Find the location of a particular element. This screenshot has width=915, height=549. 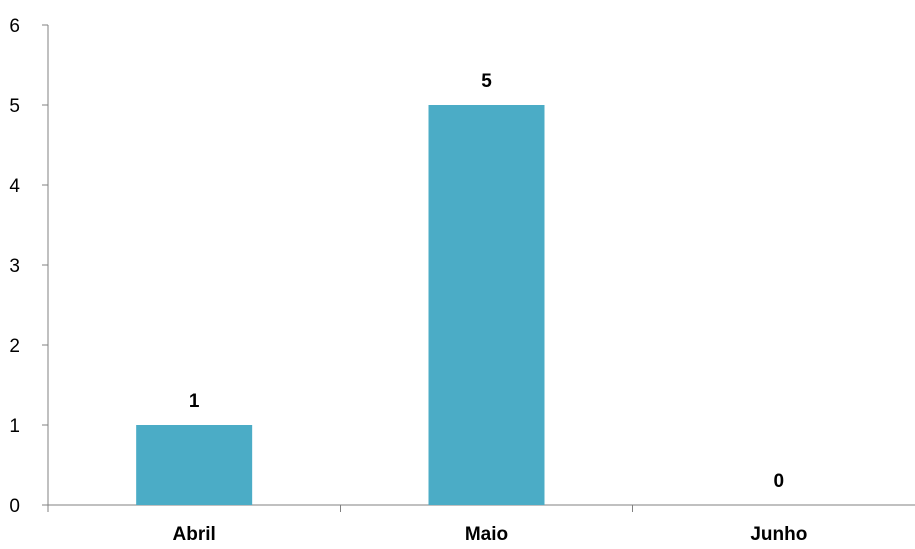

x-tick-label: Junho is located at coordinates (778, 534).